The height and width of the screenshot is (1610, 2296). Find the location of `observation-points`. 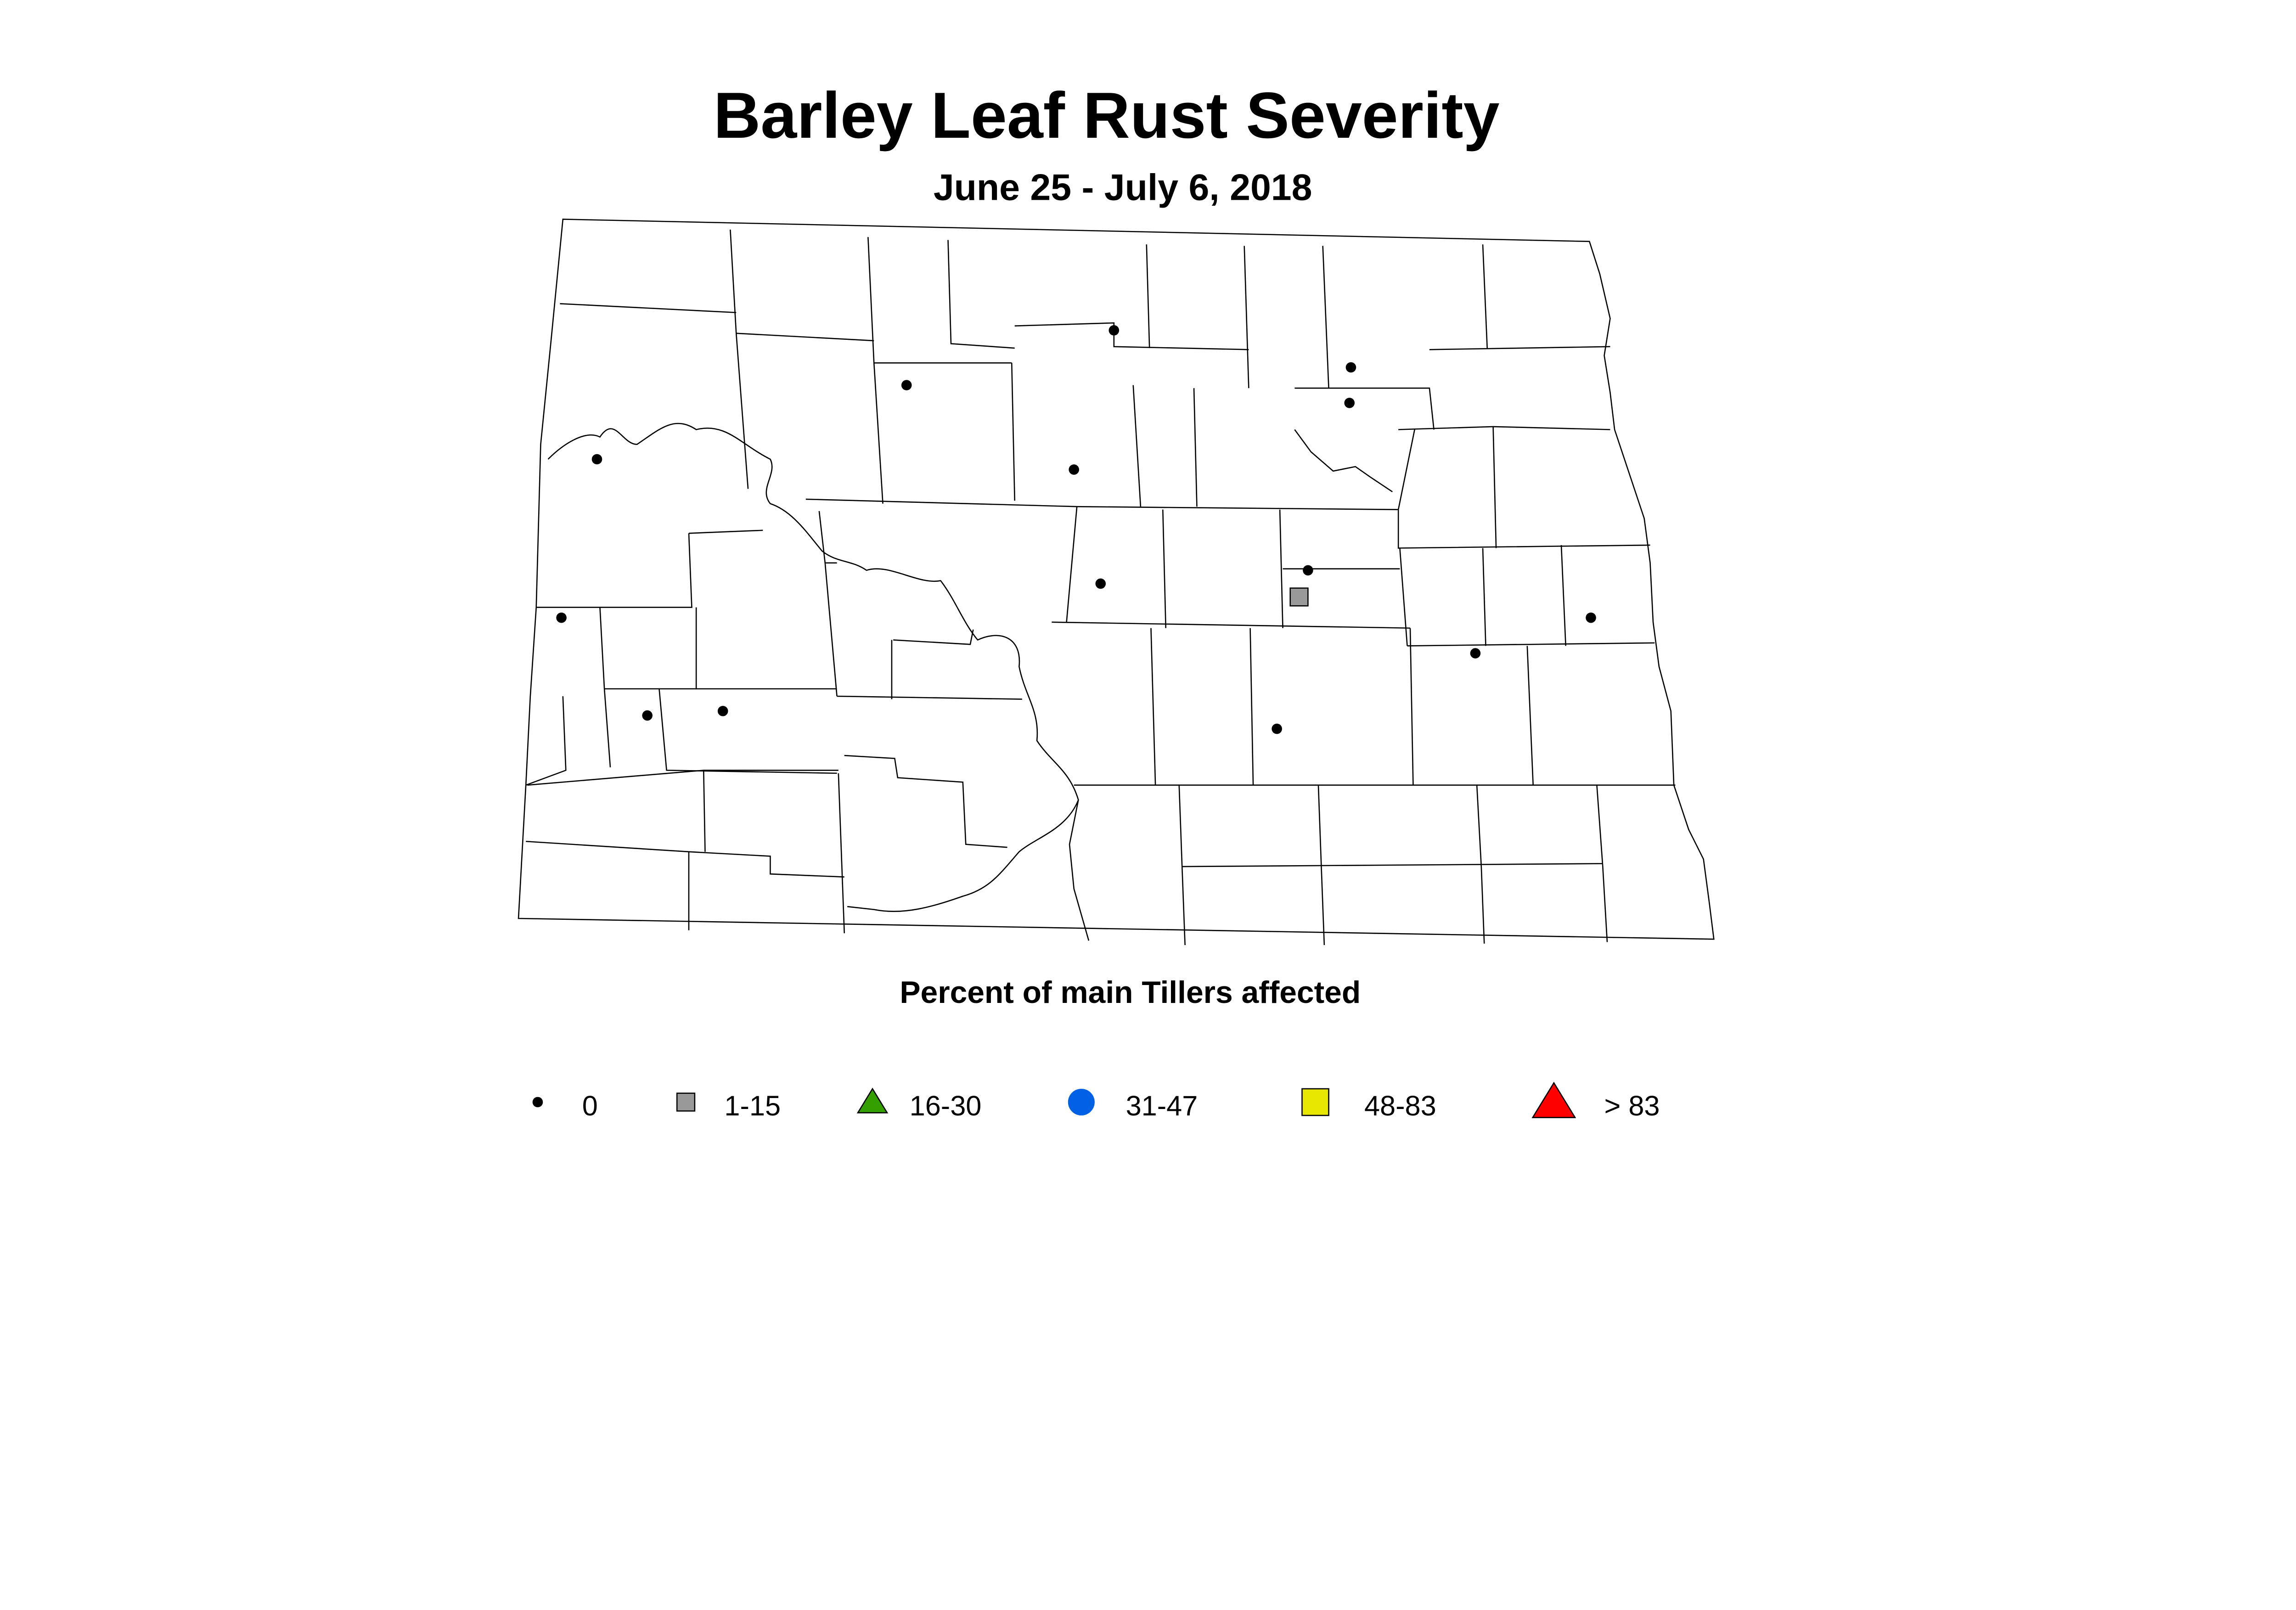

observation-points is located at coordinates (1076, 530).